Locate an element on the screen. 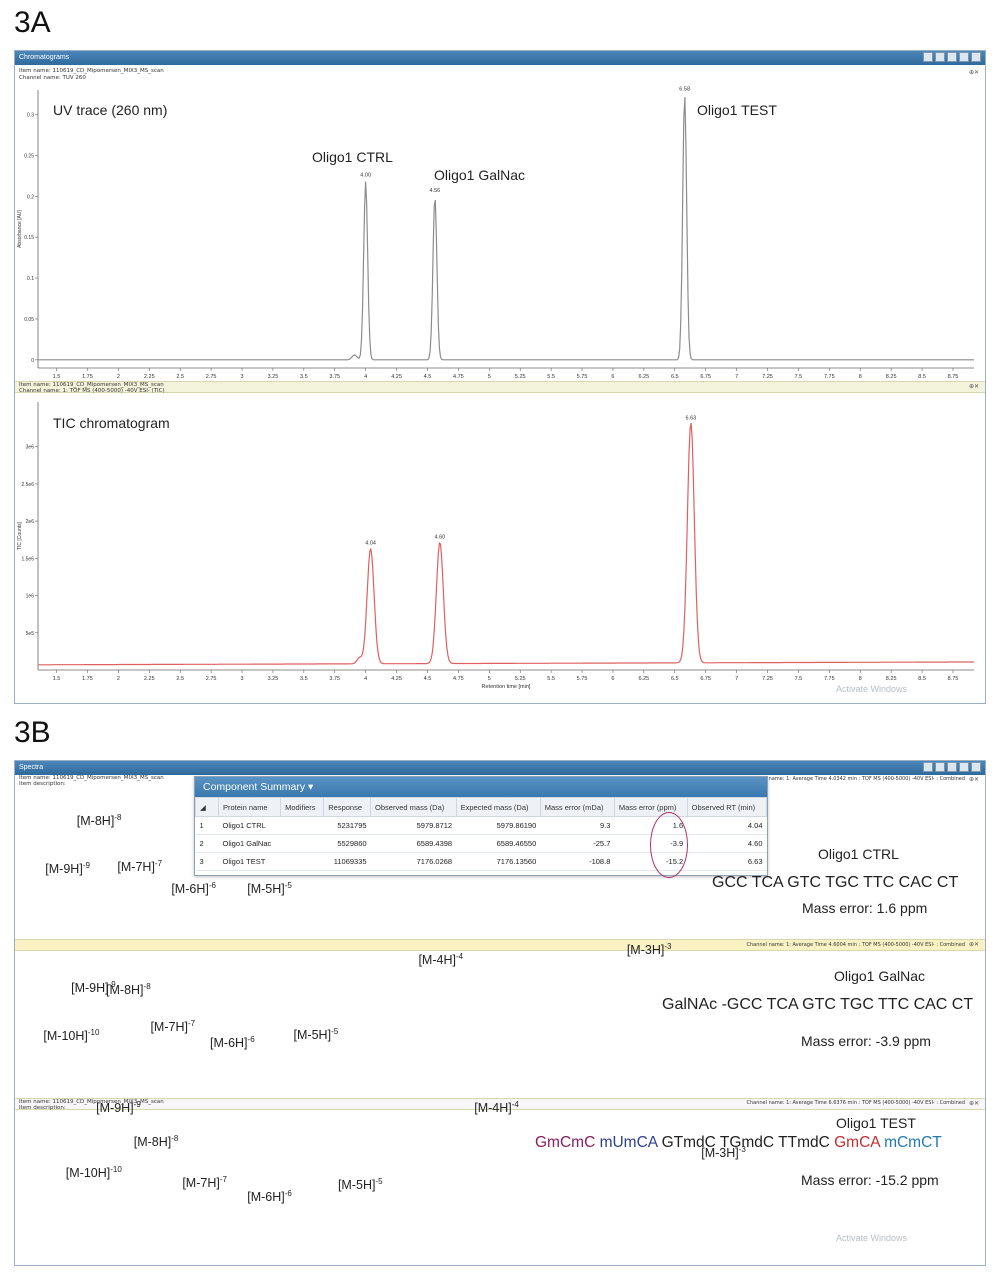 The image size is (998, 1280). uv-x-tick-label: 2.25 is located at coordinates (149, 377).